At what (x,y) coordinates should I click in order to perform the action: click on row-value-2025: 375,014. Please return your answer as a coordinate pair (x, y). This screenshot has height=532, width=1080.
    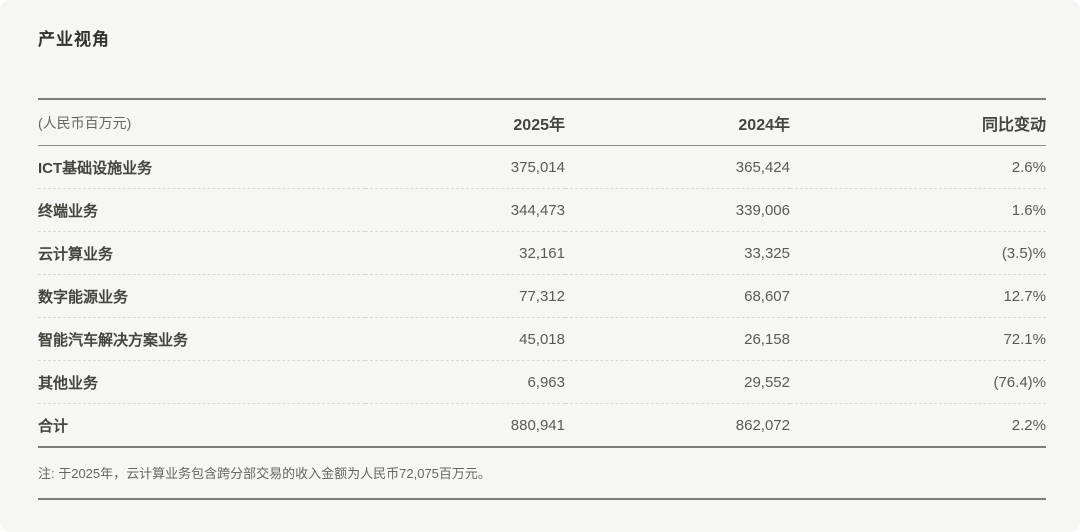
    Looking at the image, I should click on (465, 167).